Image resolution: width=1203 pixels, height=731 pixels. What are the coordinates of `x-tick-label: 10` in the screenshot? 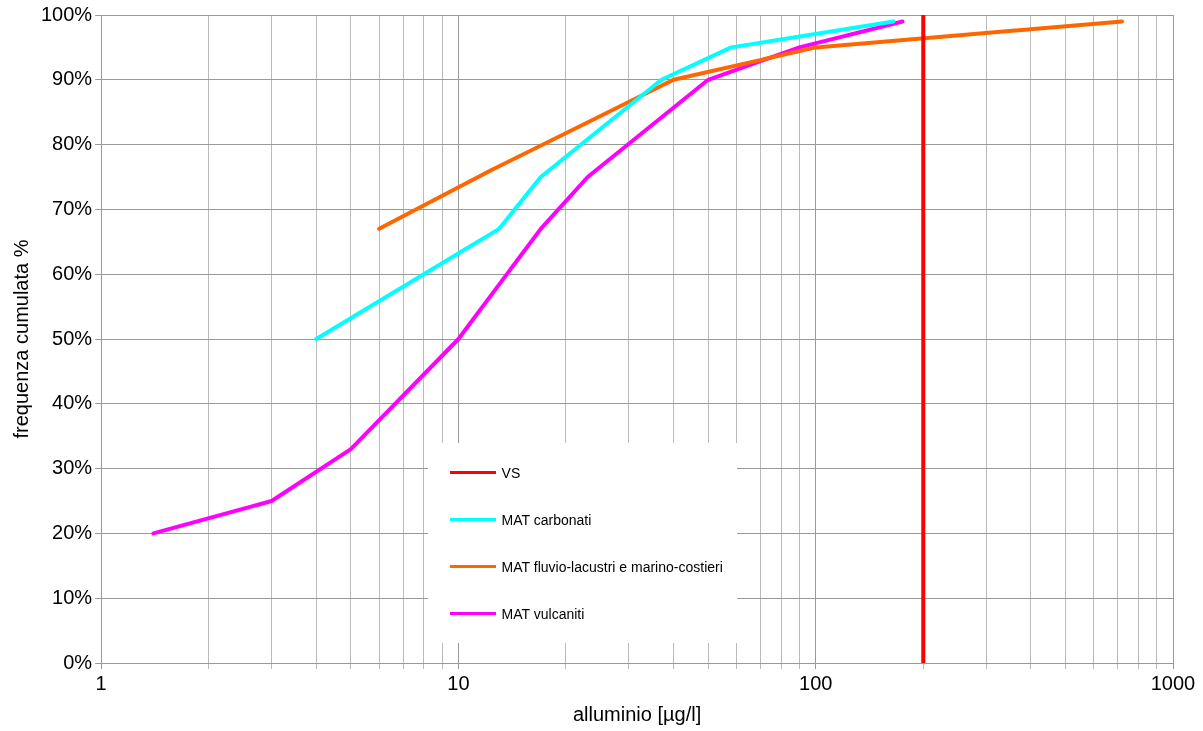 It's located at (458, 682).